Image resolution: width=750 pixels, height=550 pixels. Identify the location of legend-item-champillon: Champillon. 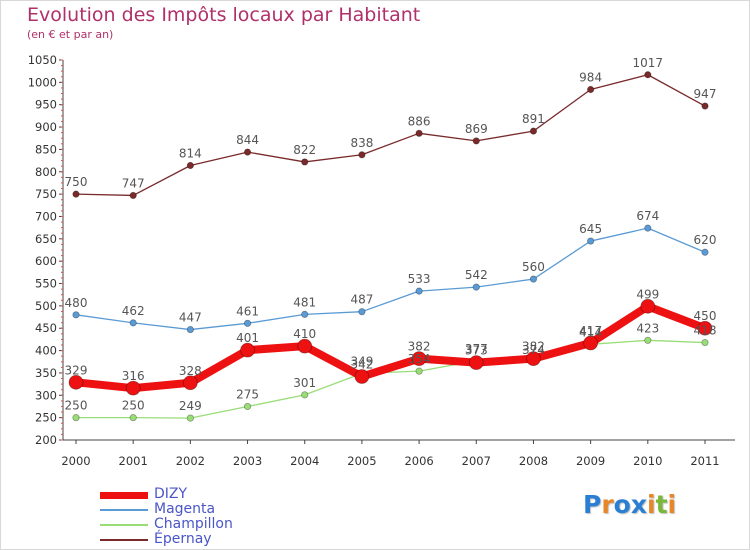
(190, 524).